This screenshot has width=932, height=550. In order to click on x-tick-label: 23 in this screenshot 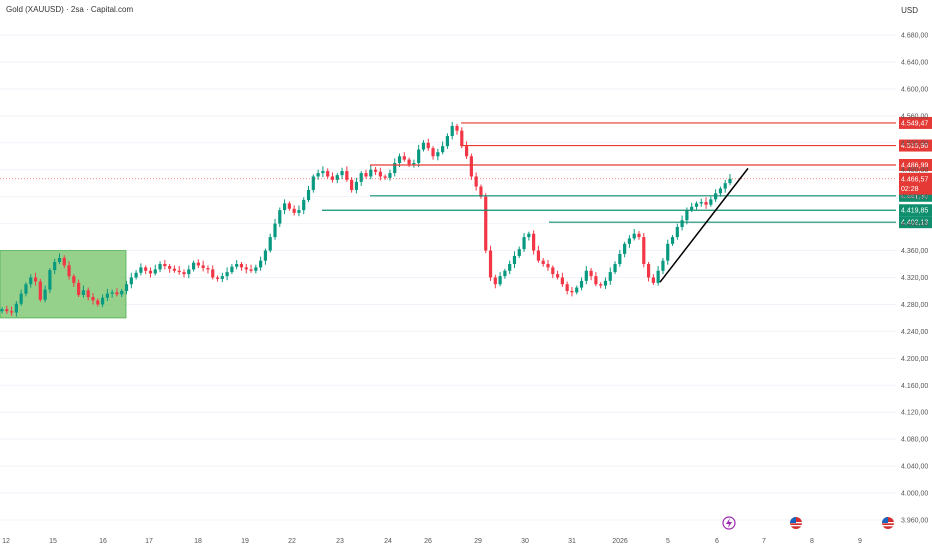, I will do `click(340, 541)`.